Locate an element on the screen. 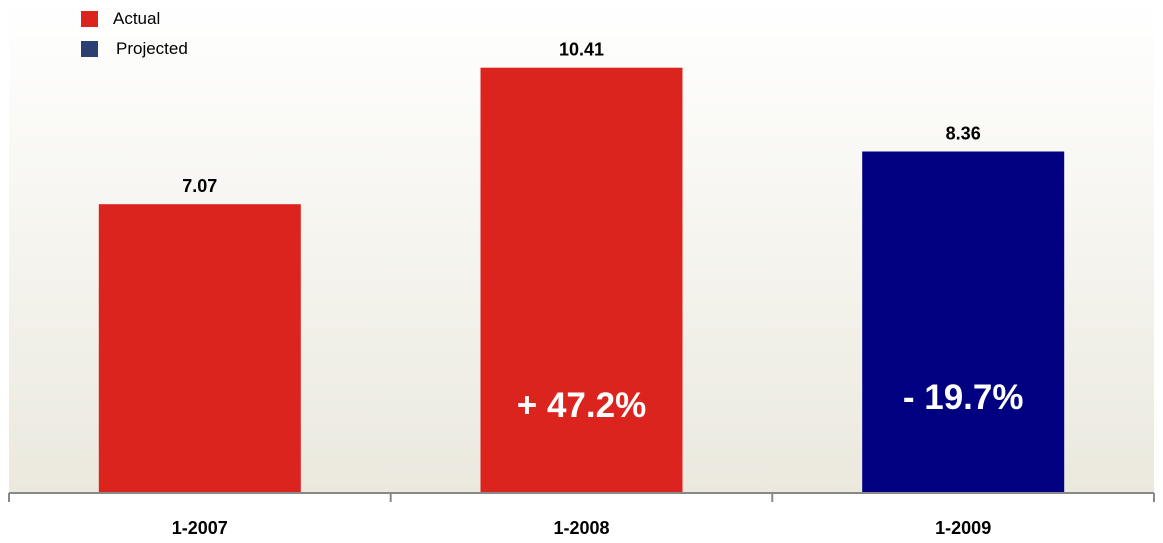 Image resolution: width=1163 pixels, height=543 pixels. legend-label-actual: Actual is located at coordinates (137, 18).